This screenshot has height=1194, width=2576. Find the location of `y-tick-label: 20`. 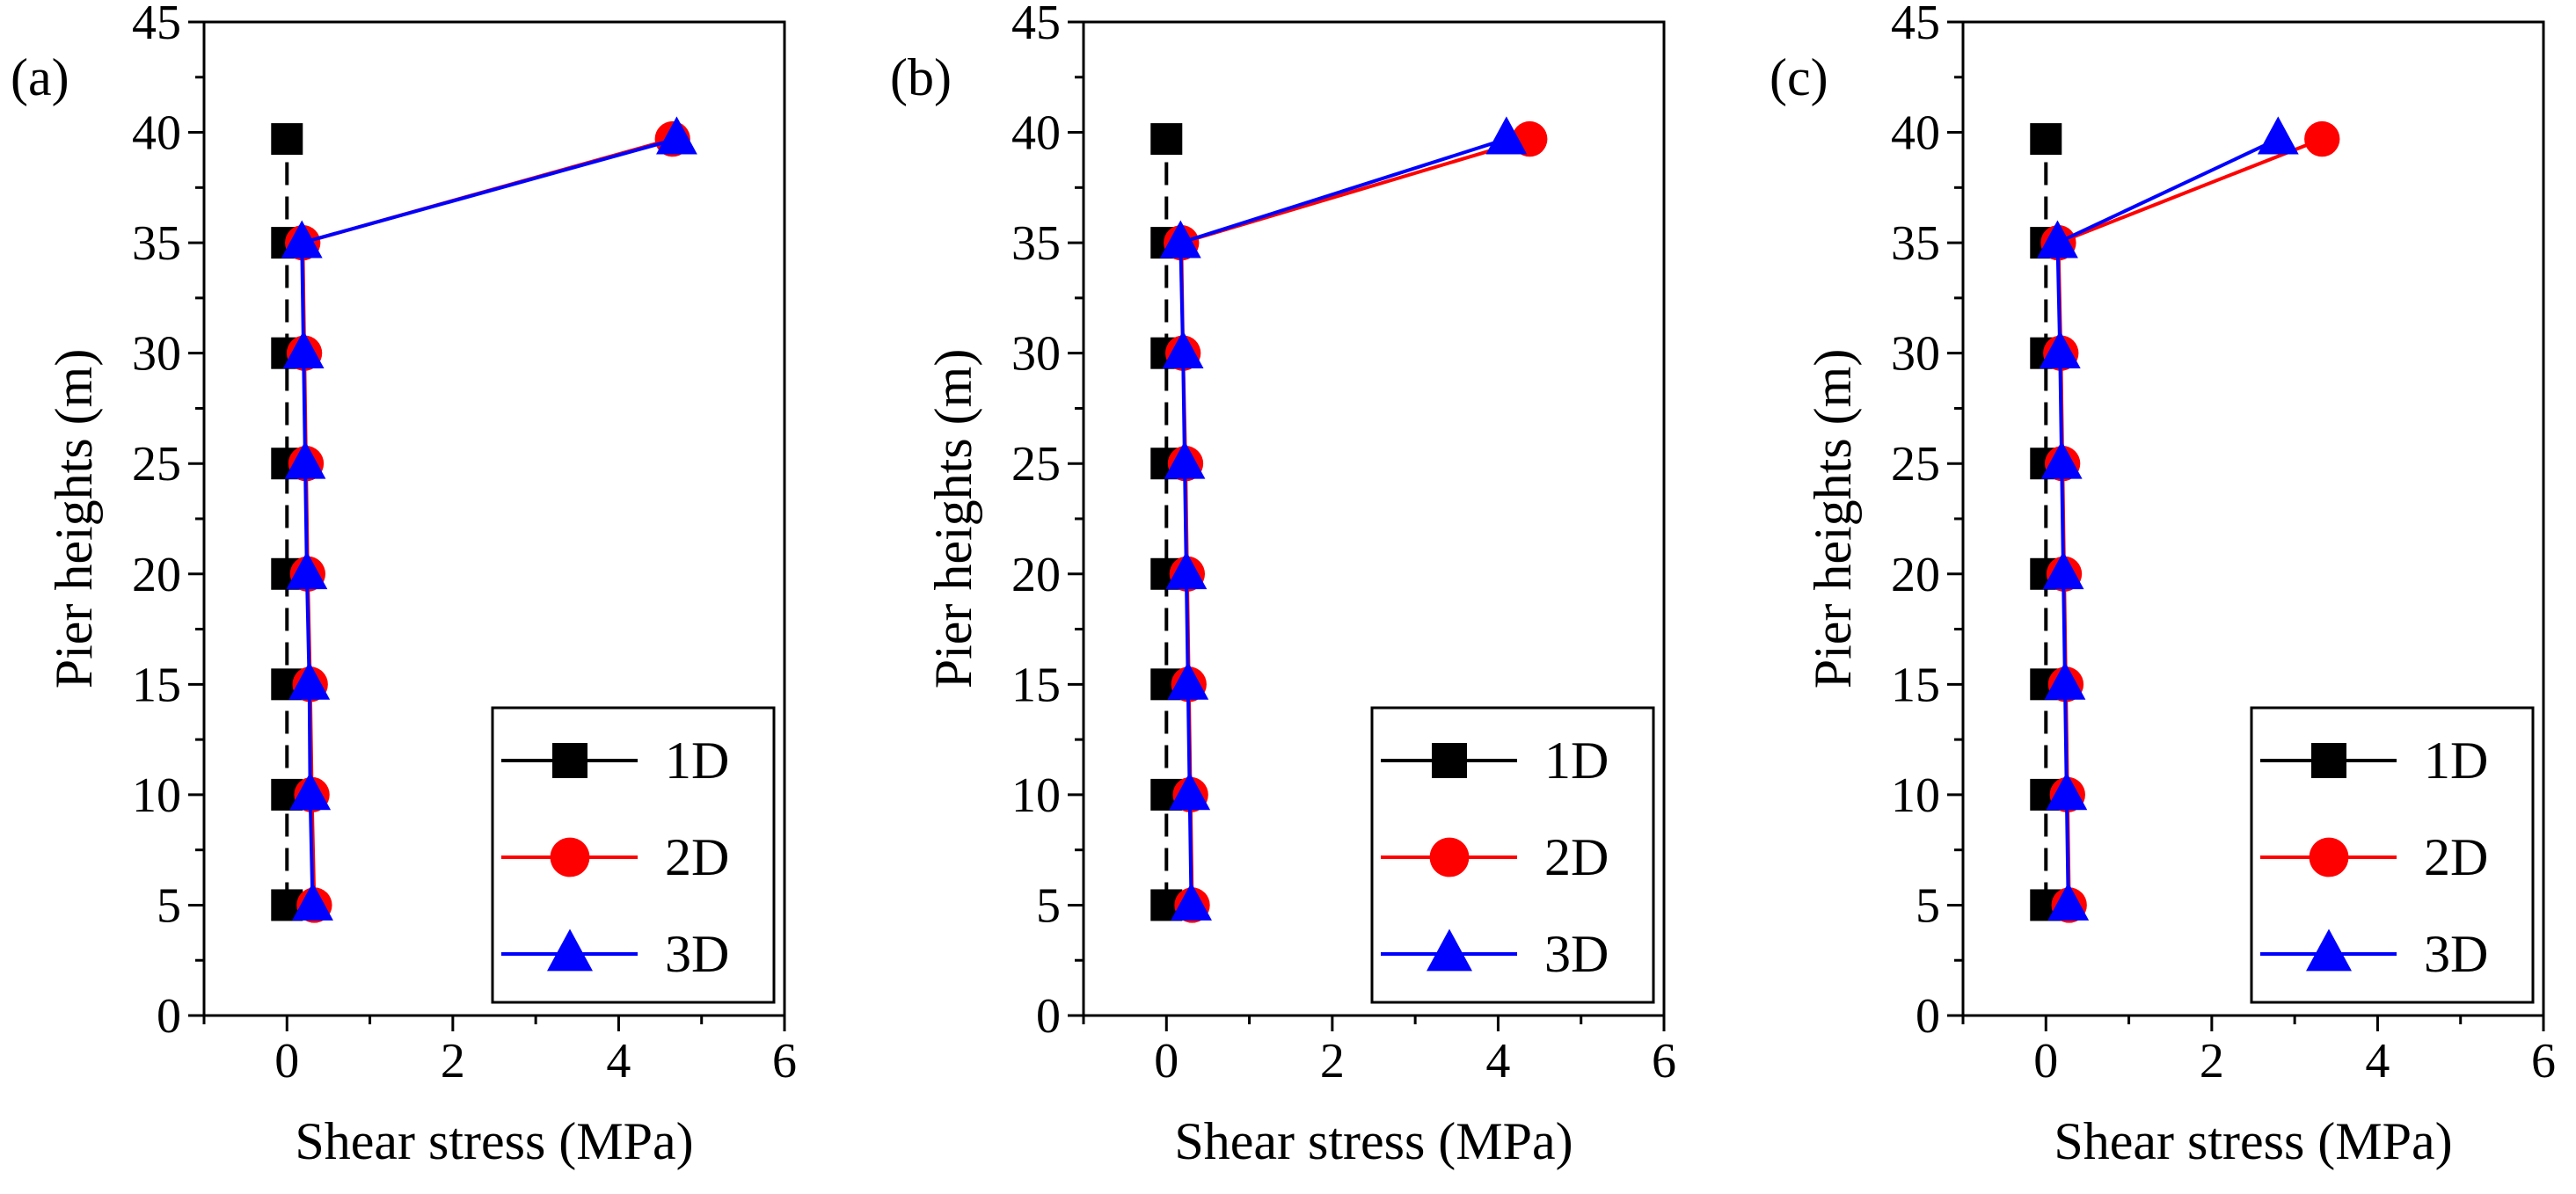

y-tick-label: 20 is located at coordinates (156, 575).